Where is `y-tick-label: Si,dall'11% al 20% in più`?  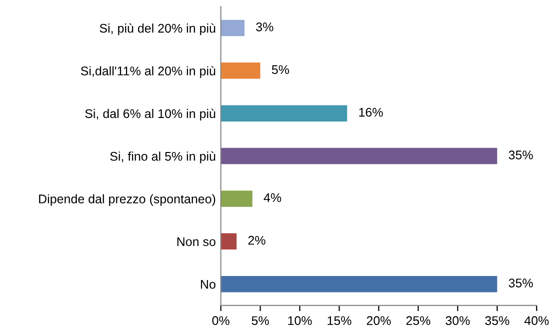 y-tick-label: Si,dall'11% al 20% in più is located at coordinates (148, 72).